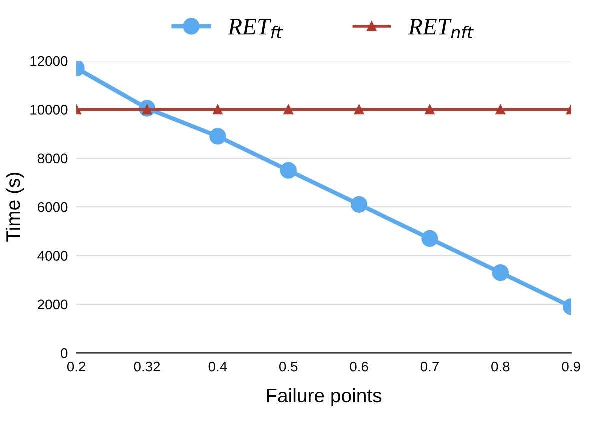 This screenshot has height=436, width=589. I want to click on legend-label: RET$_{nft}$, so click(441, 29).